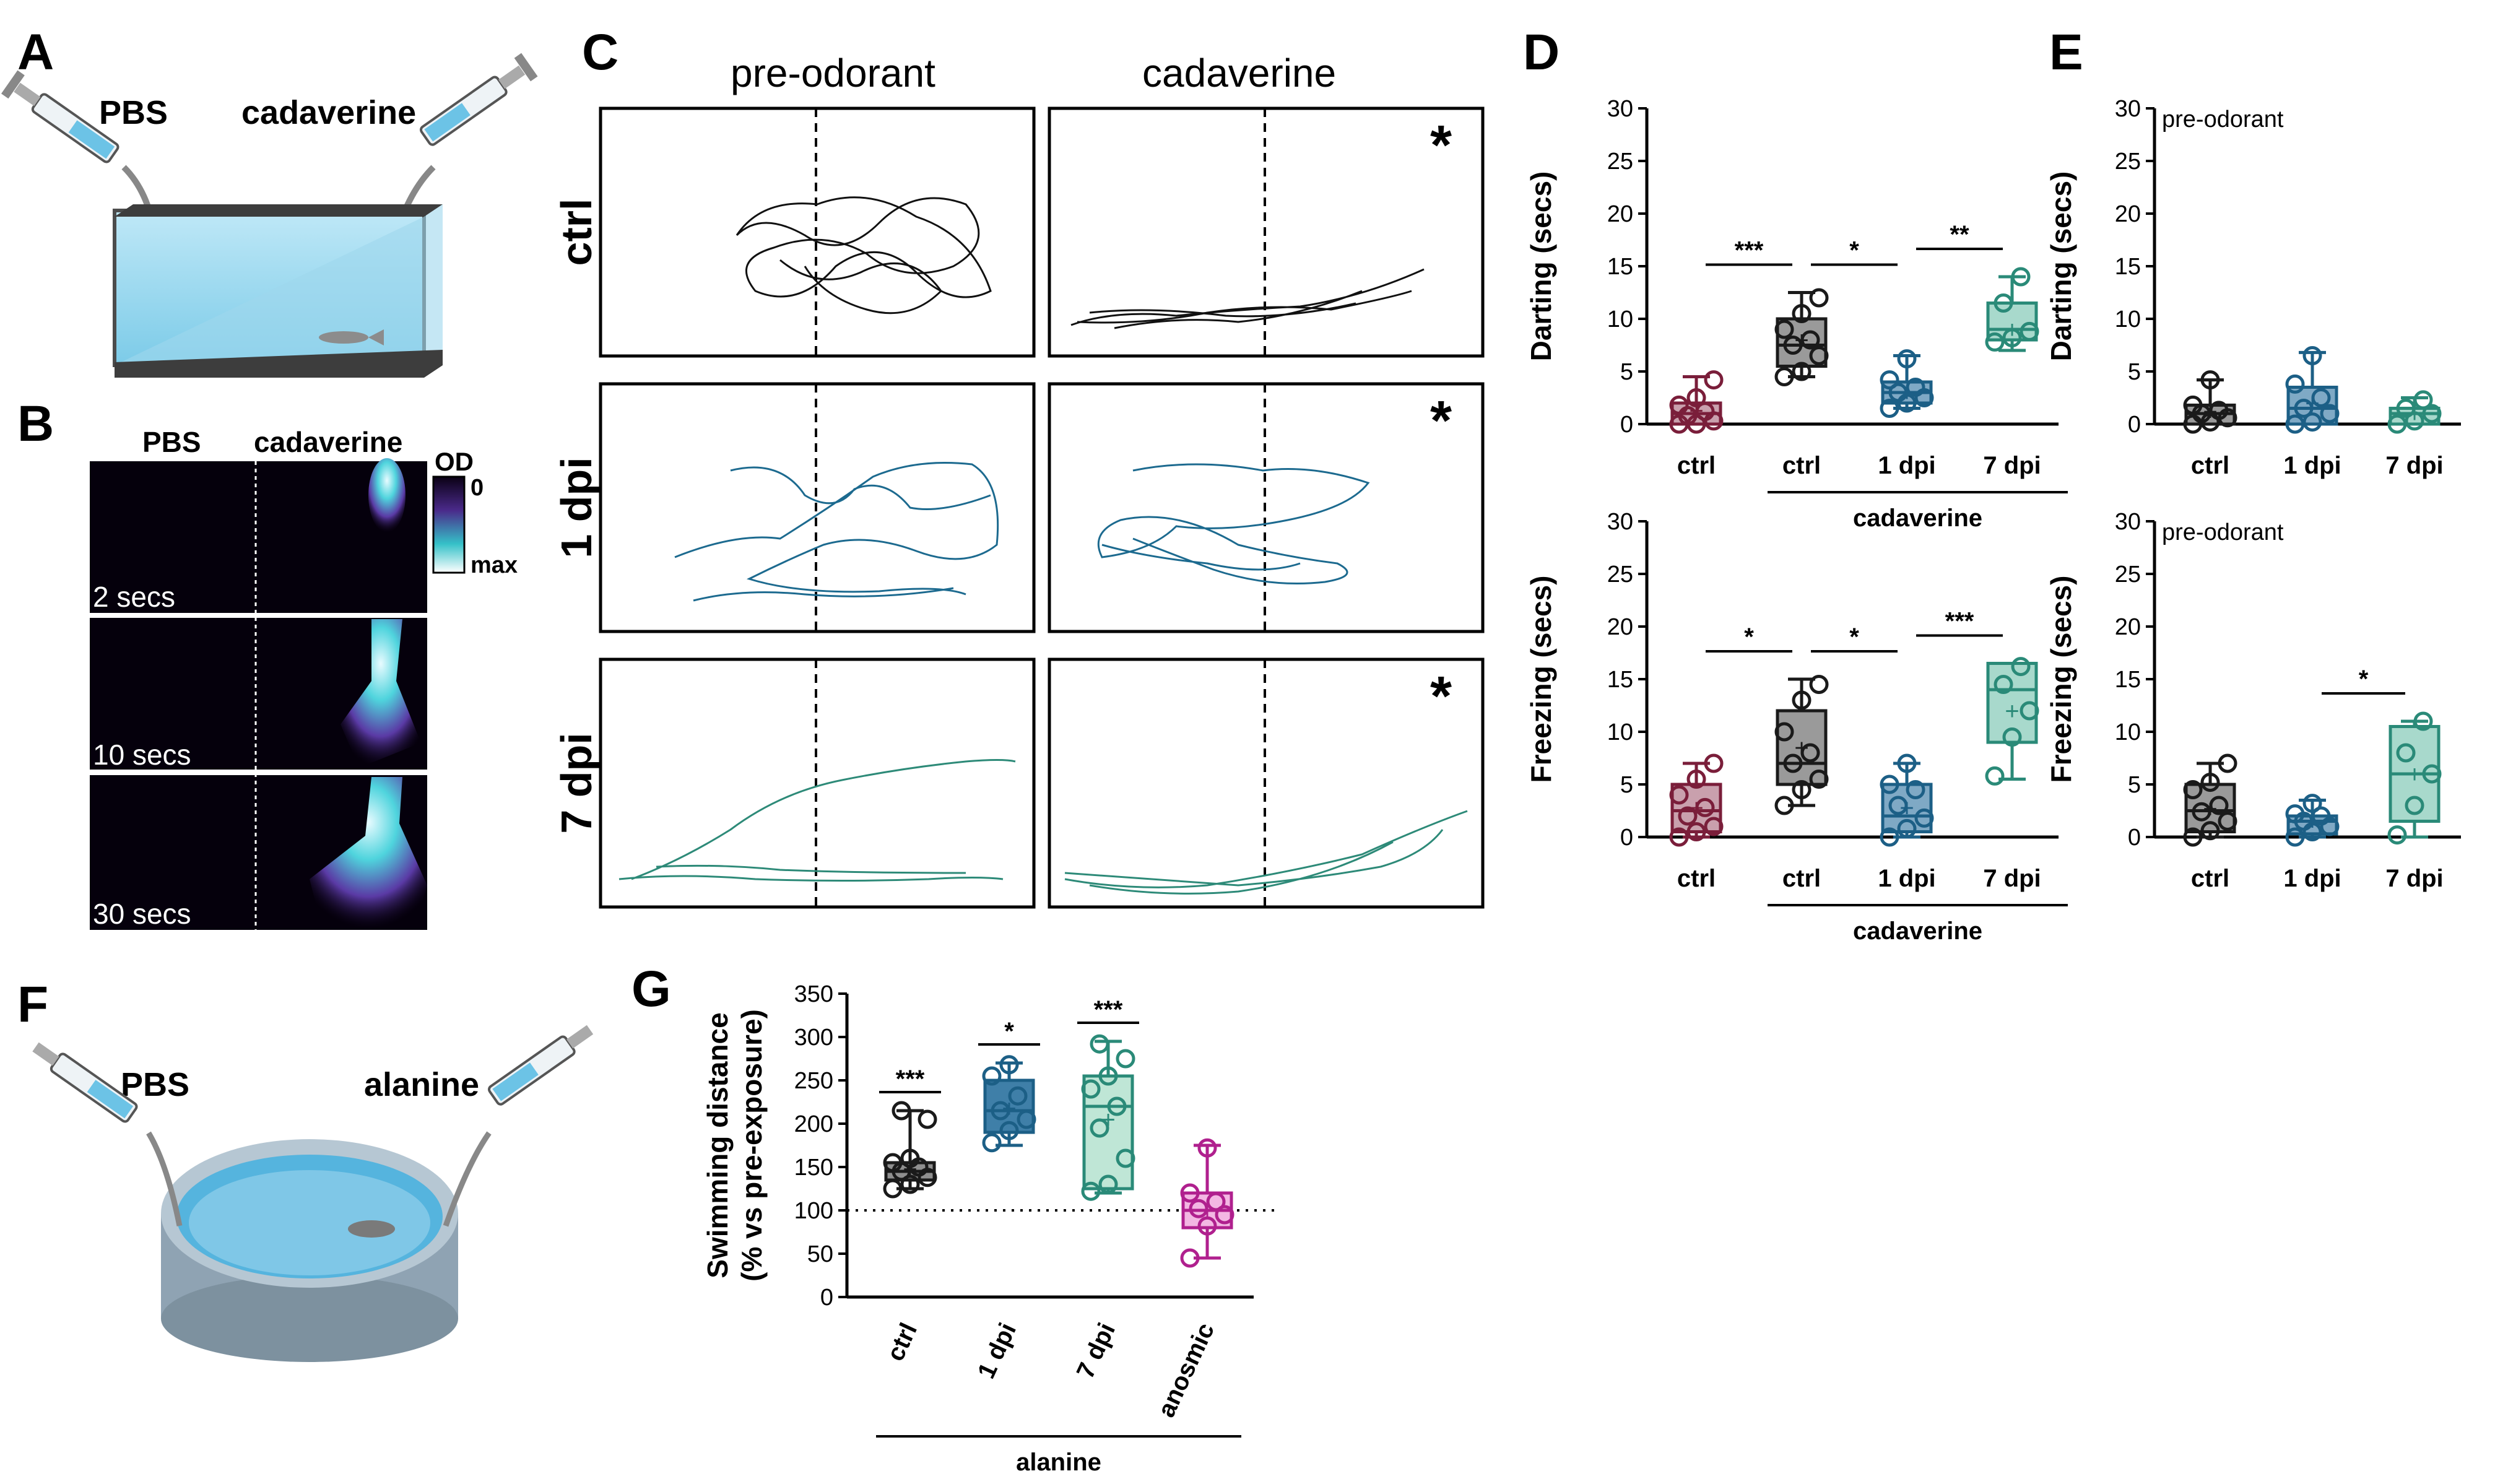 This screenshot has height=1484, width=2495. What do you see at coordinates (2128, 214) in the screenshot?
I see `y-tick-label: 20` at bounding box center [2128, 214].